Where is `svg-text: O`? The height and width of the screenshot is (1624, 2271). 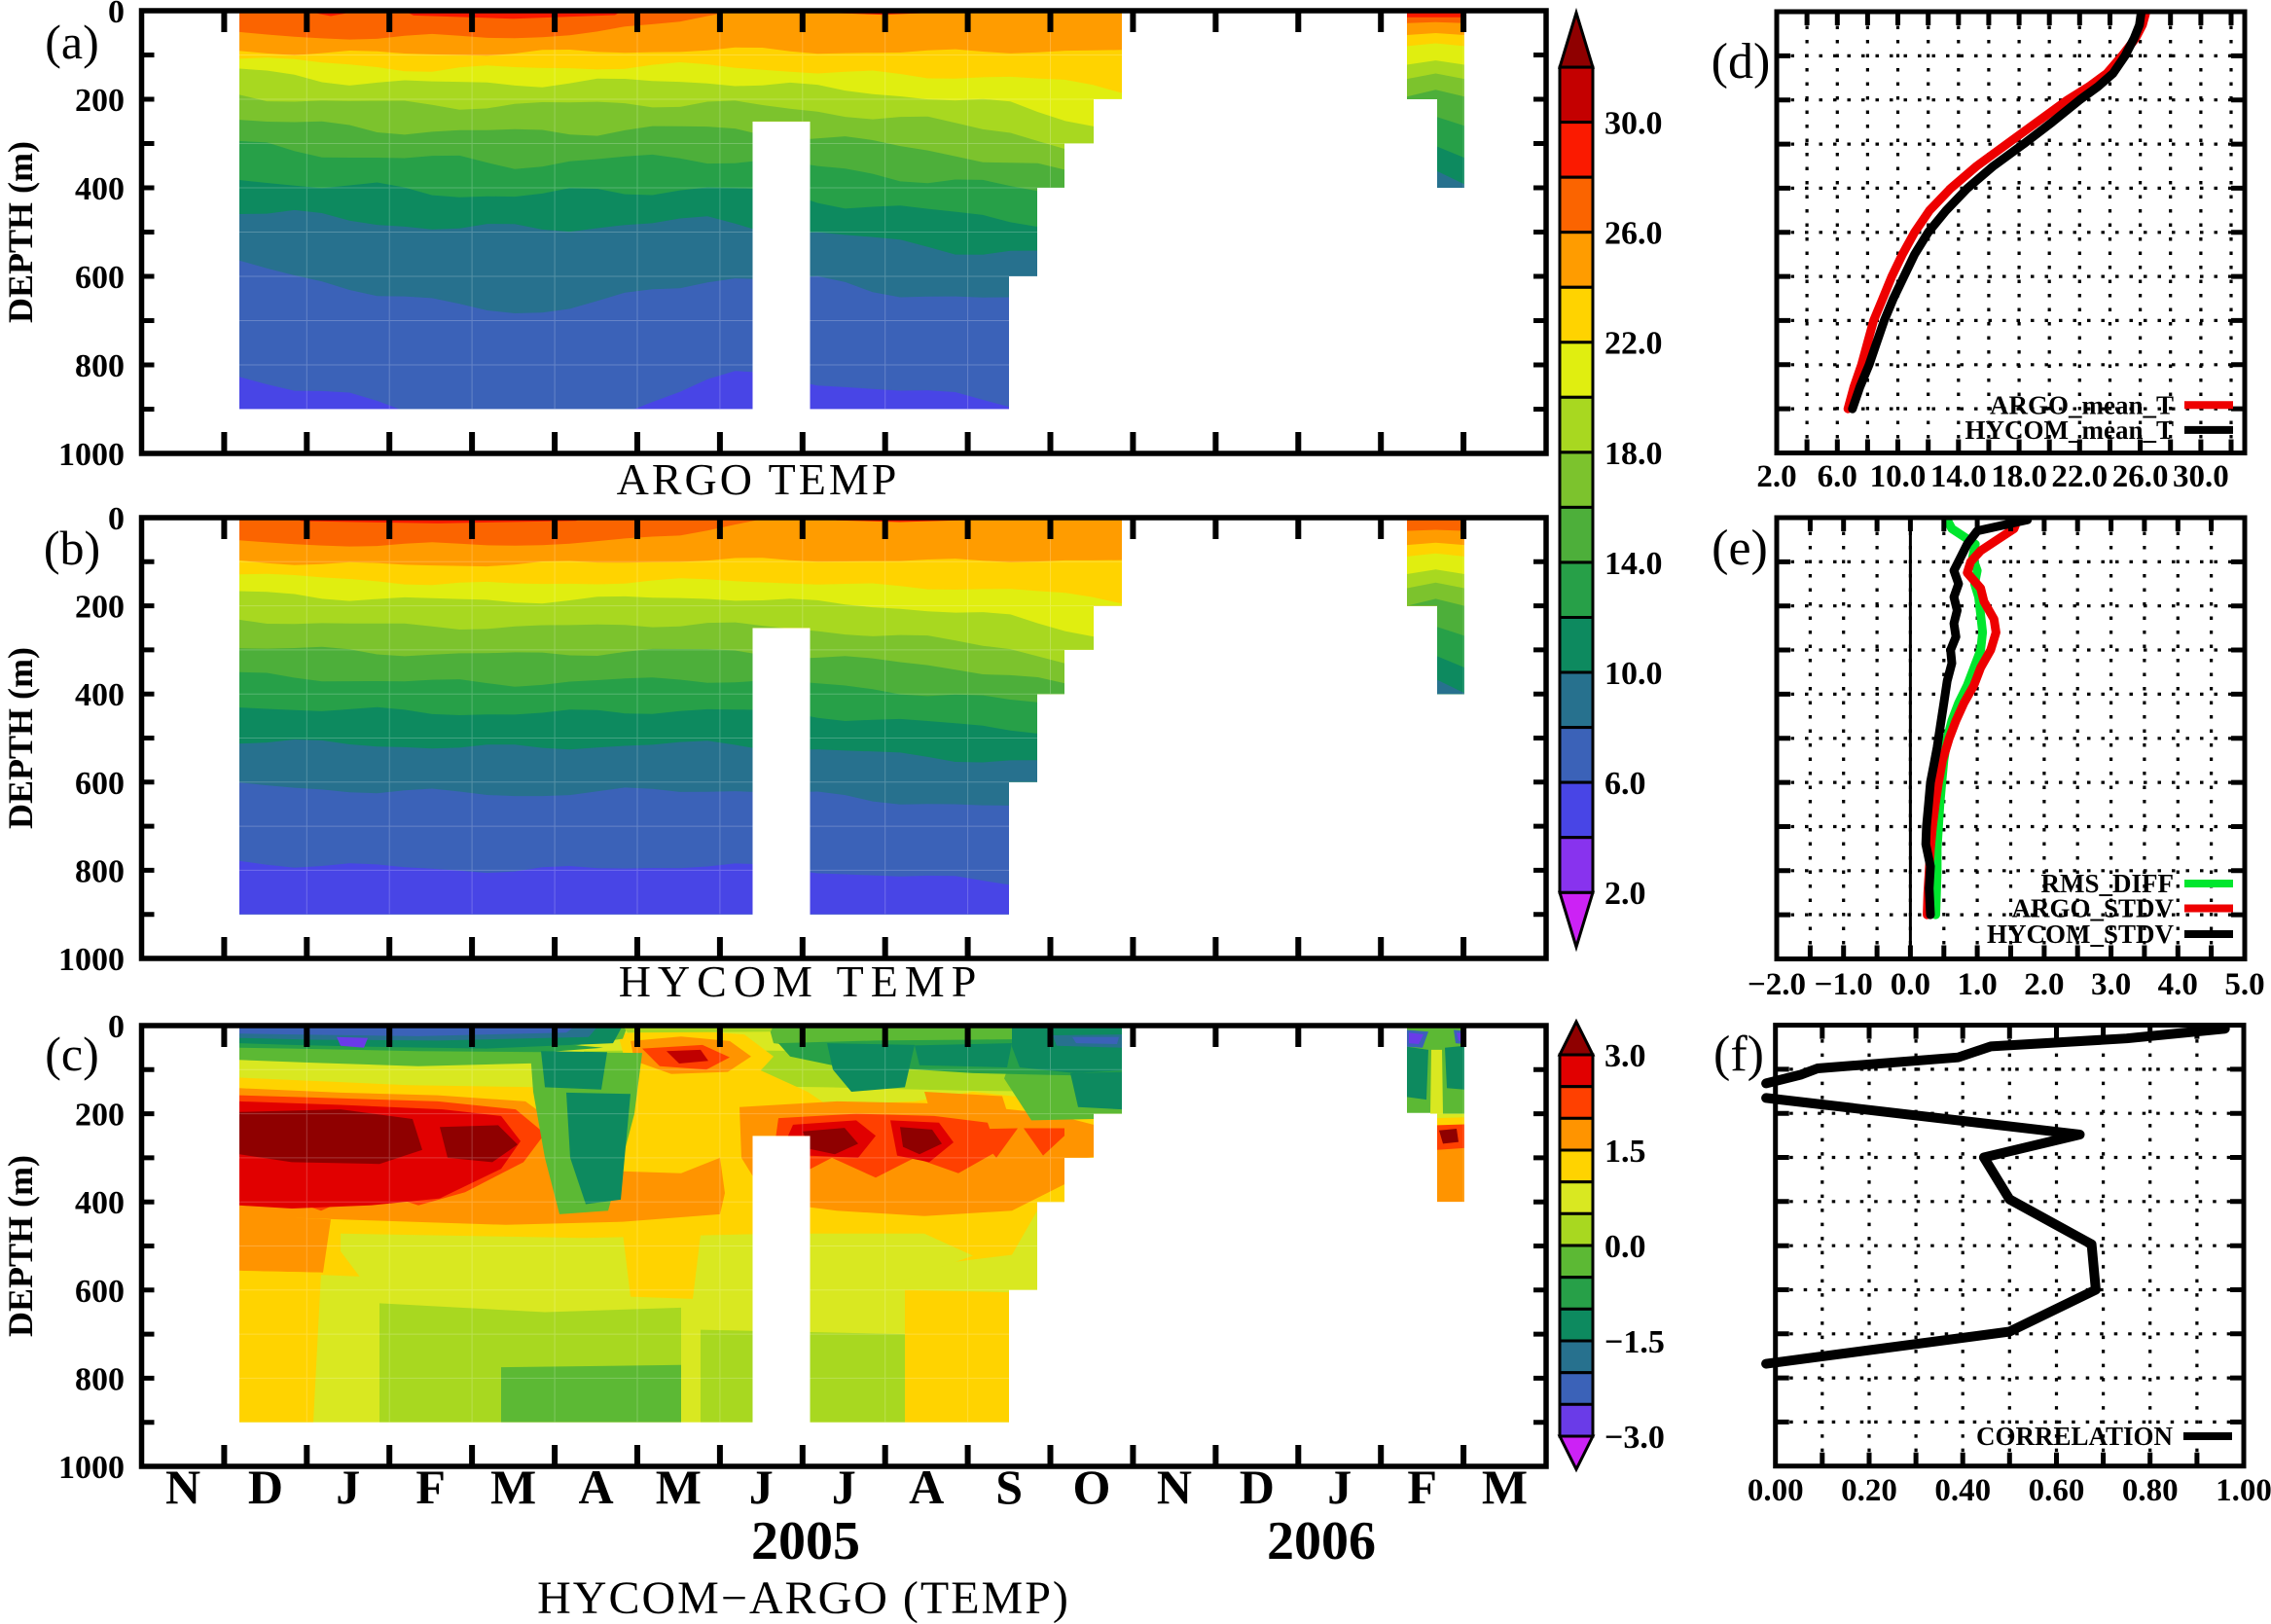
svg-text: O is located at coordinates (1092, 1487).